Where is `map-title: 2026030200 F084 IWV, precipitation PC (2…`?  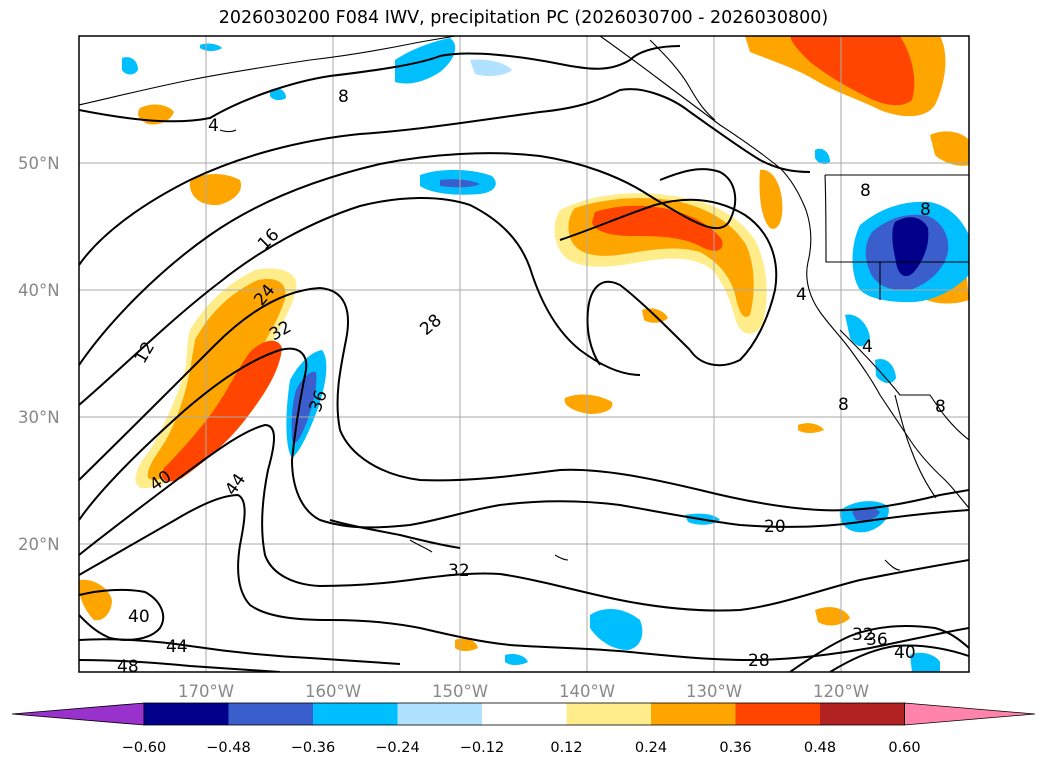
map-title: 2026030200 F084 IWV, precipitation PC (2… is located at coordinates (523, 18).